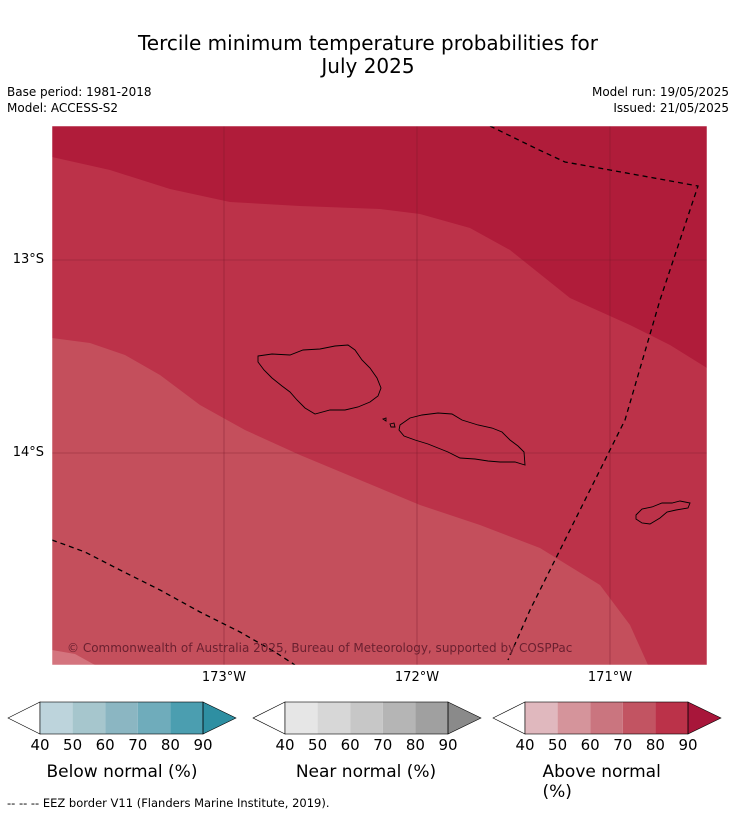 The width and height of the screenshot is (736, 816). Describe the element at coordinates (368, 66) in the screenshot. I see `title-line-2: July 2025` at that location.